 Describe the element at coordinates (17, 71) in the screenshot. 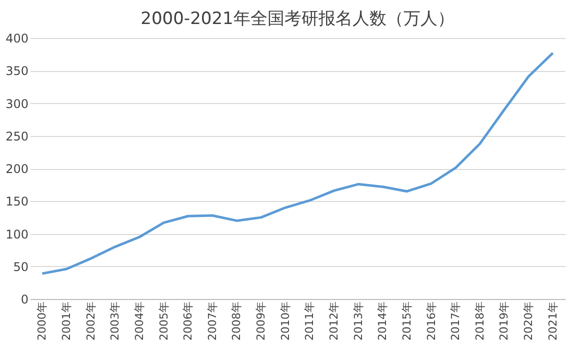

I see `y-tick-label: 350` at that location.